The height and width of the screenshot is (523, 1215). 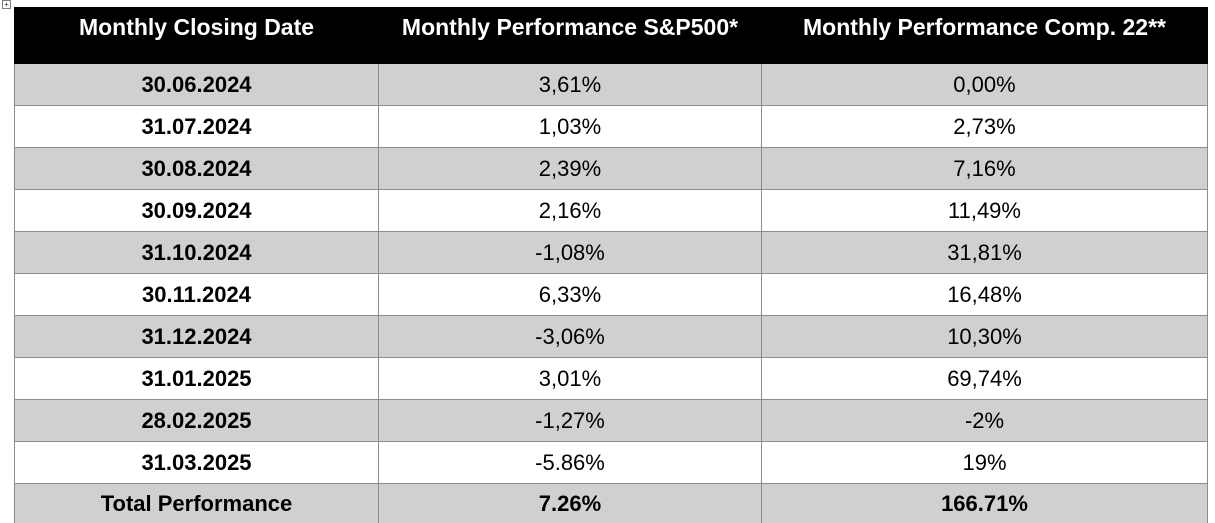 What do you see at coordinates (570, 210) in the screenshot?
I see `sp500-value-cell: 2,16%` at bounding box center [570, 210].